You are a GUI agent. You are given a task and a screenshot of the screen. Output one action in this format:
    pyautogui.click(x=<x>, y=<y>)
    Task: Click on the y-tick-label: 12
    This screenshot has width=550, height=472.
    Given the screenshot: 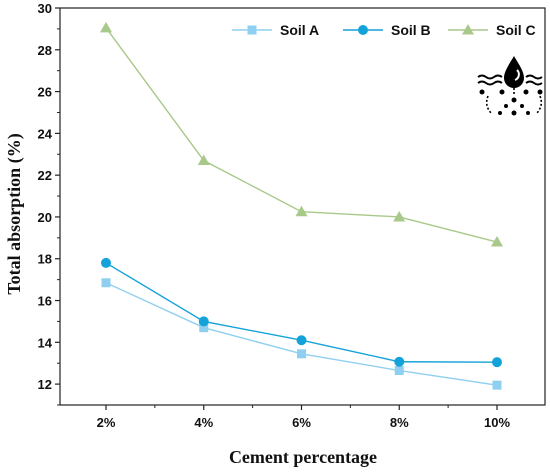 What is the action you would take?
    pyautogui.click(x=45, y=384)
    